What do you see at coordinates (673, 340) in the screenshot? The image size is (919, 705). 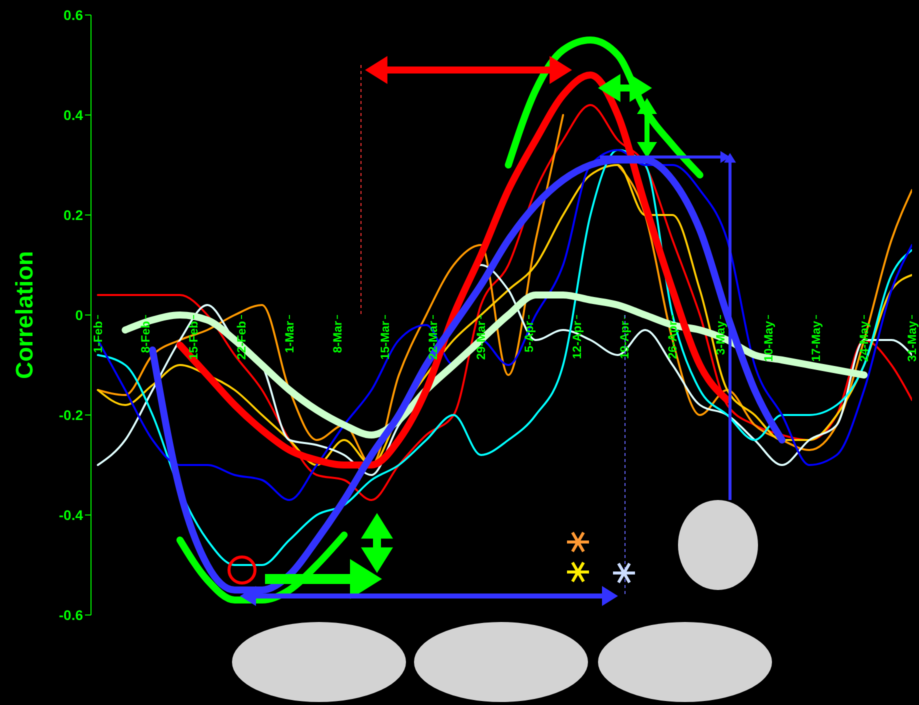 I see `x-tick-label: 26-Apr` at bounding box center [673, 340].